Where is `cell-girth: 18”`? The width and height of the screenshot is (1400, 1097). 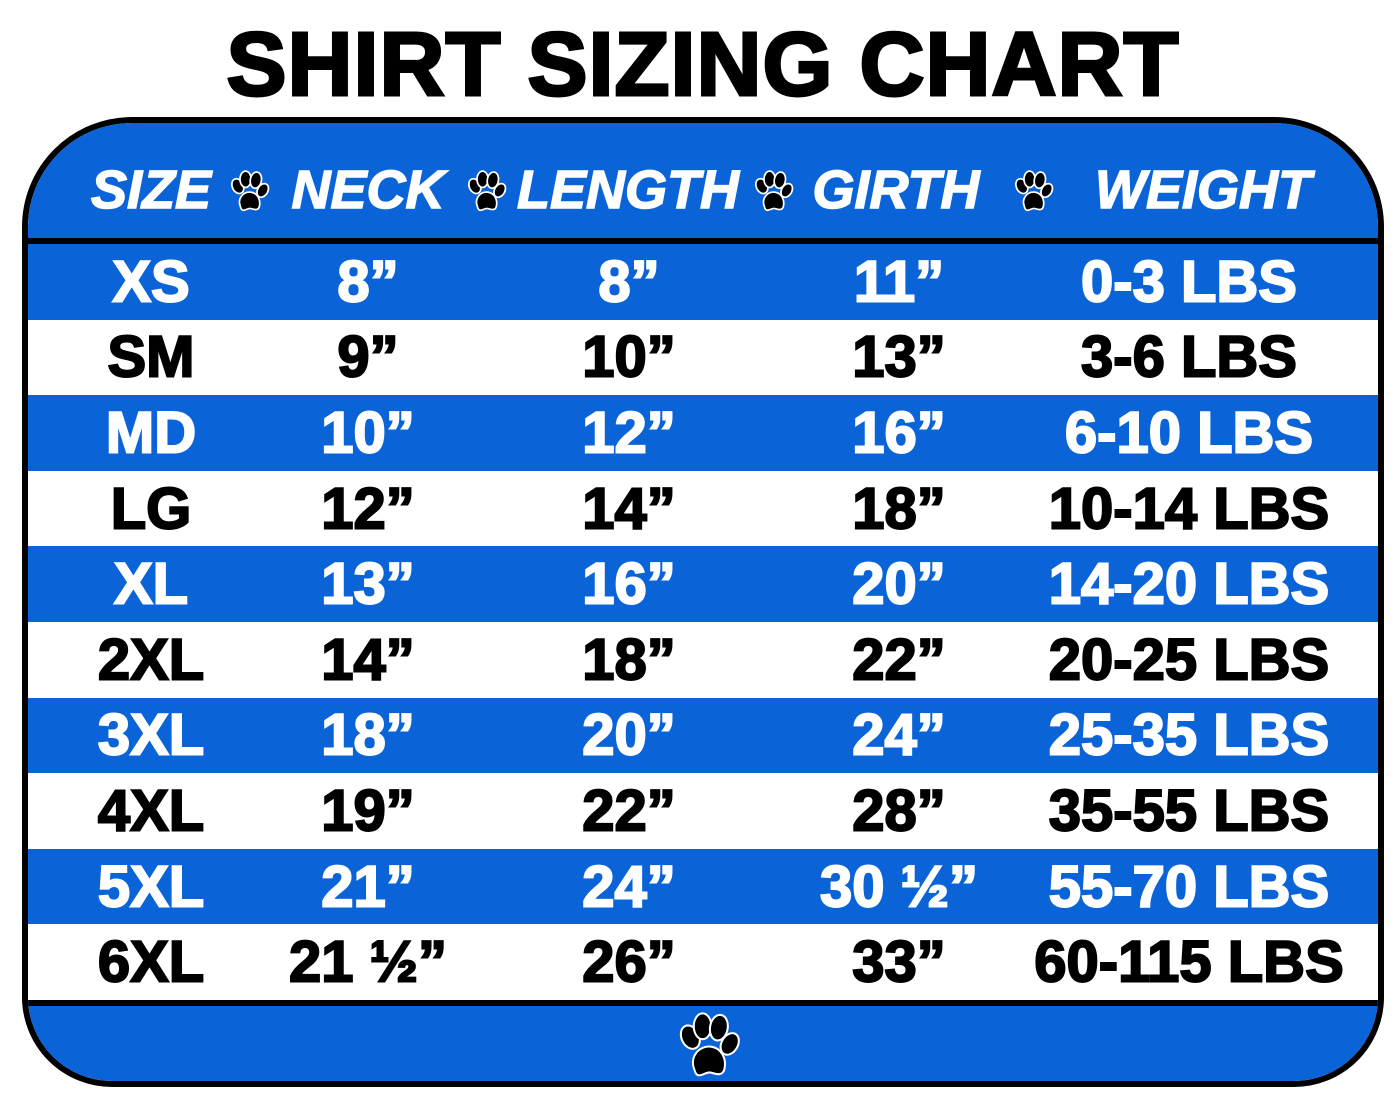
cell-girth: 18” is located at coordinates (899, 508).